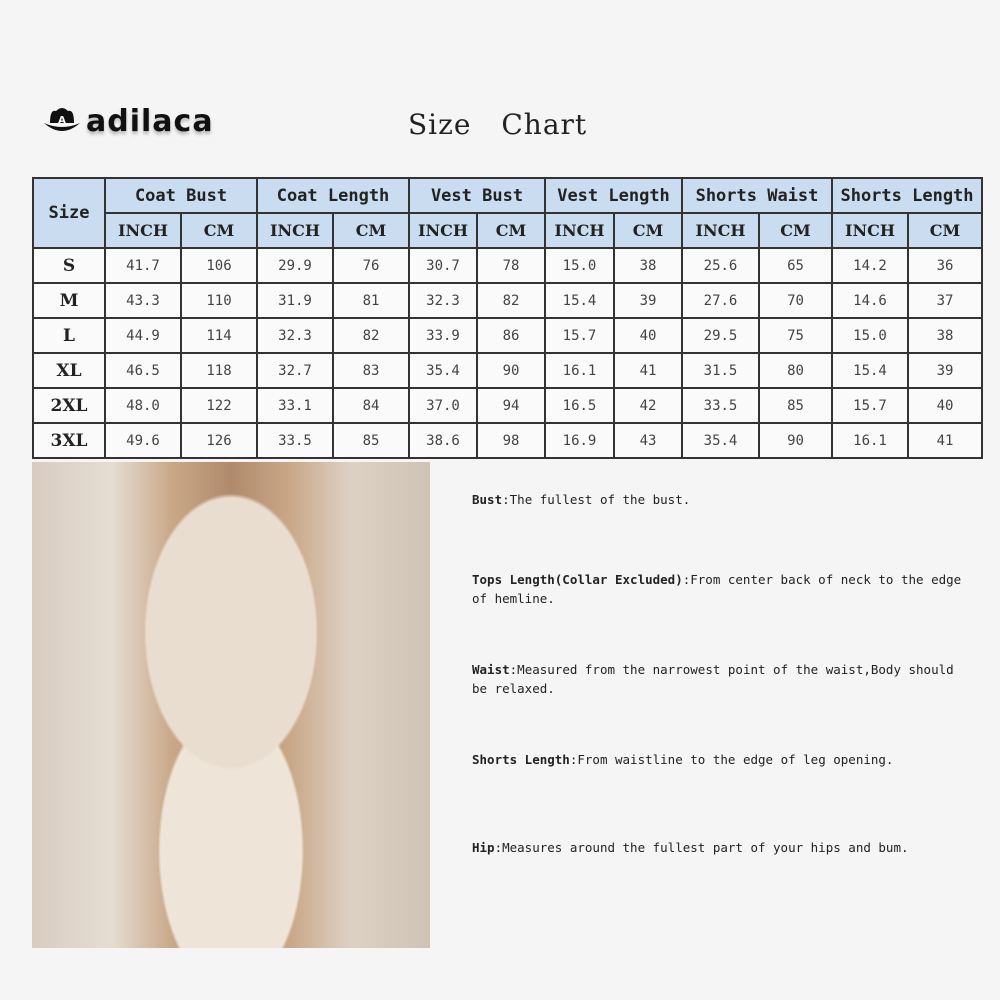  I want to click on size-cell: XL, so click(69, 370).